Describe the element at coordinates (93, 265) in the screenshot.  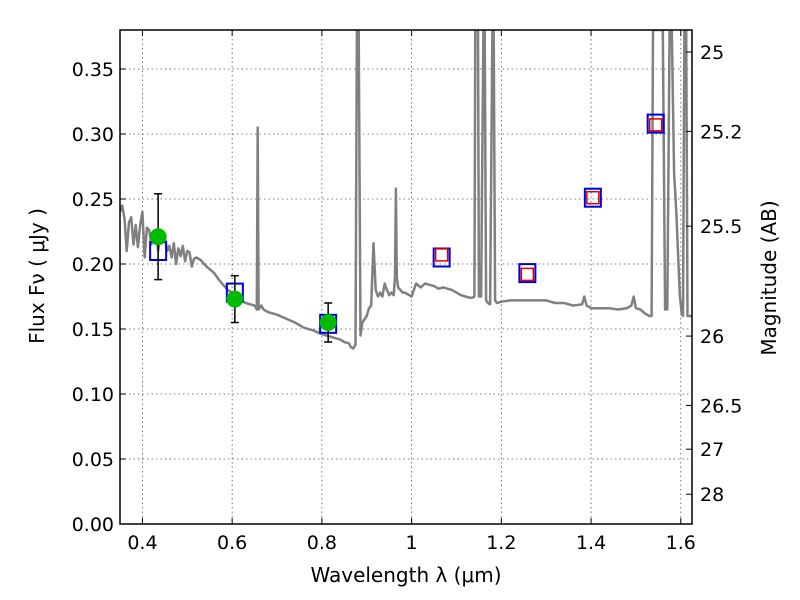
I see `y-tick-label: 0.20` at that location.